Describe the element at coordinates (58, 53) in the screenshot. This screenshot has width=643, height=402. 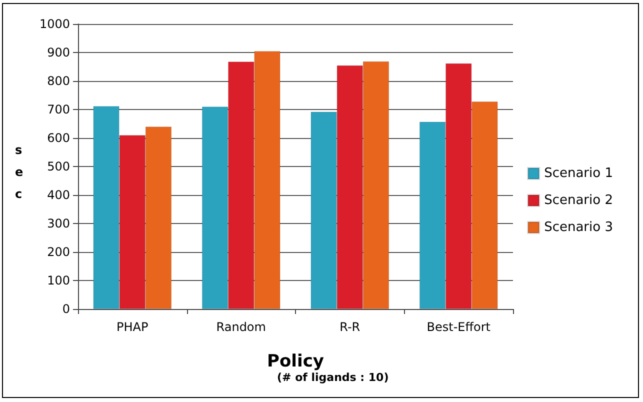
I see `y-tick-label: 900` at that location.